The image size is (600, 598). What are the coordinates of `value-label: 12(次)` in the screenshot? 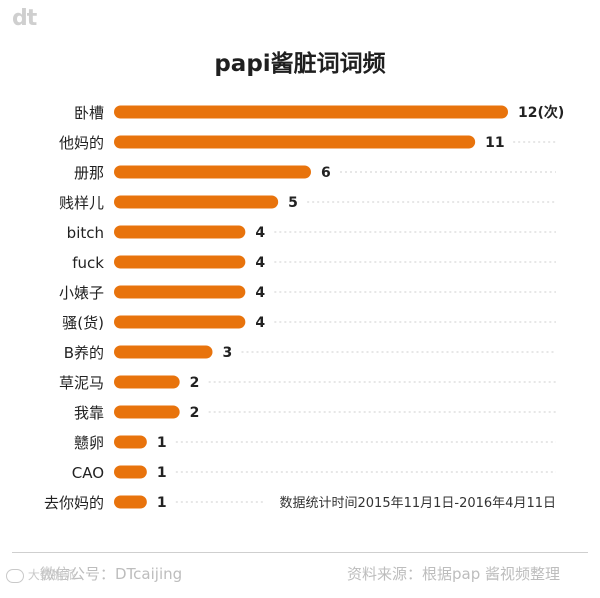 It's located at (541, 112).